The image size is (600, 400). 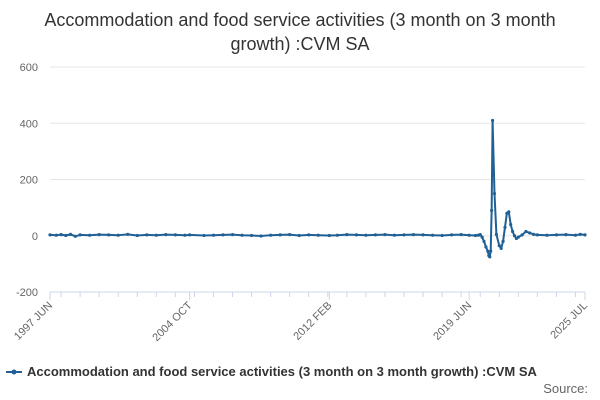 What do you see at coordinates (452, 321) in the screenshot?
I see `x-tick-label: 2019 JUN` at bounding box center [452, 321].